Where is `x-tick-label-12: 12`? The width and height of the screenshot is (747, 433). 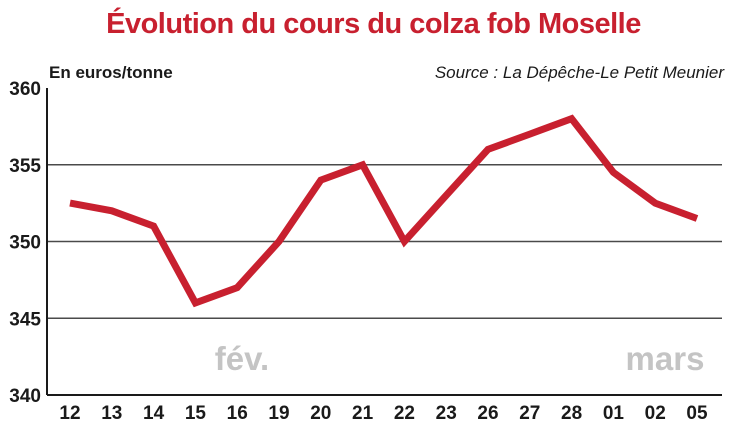
x-tick-label-12: 12 is located at coordinates (69, 413).